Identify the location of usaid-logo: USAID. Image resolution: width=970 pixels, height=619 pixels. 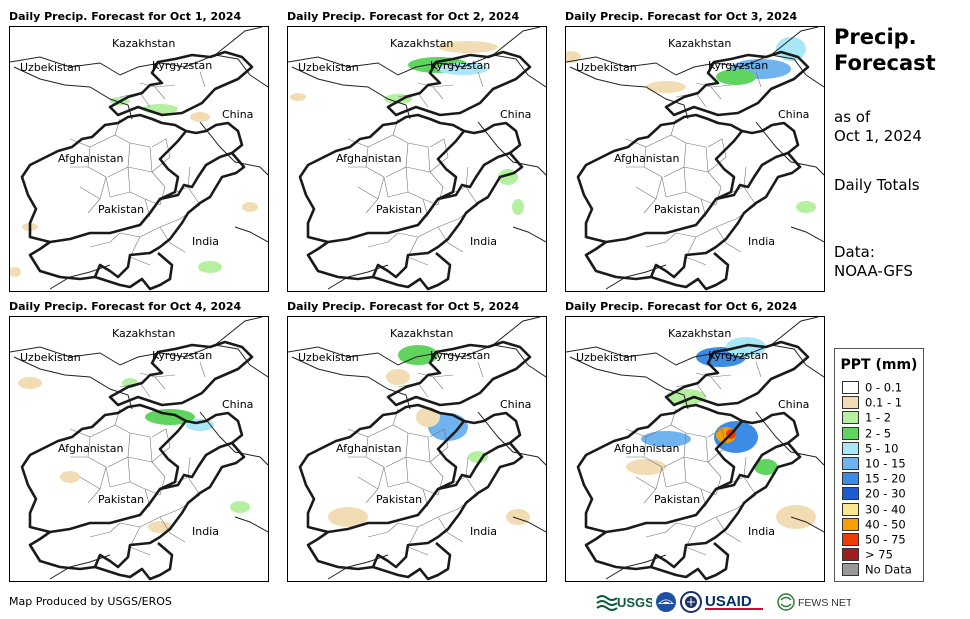
(734, 601).